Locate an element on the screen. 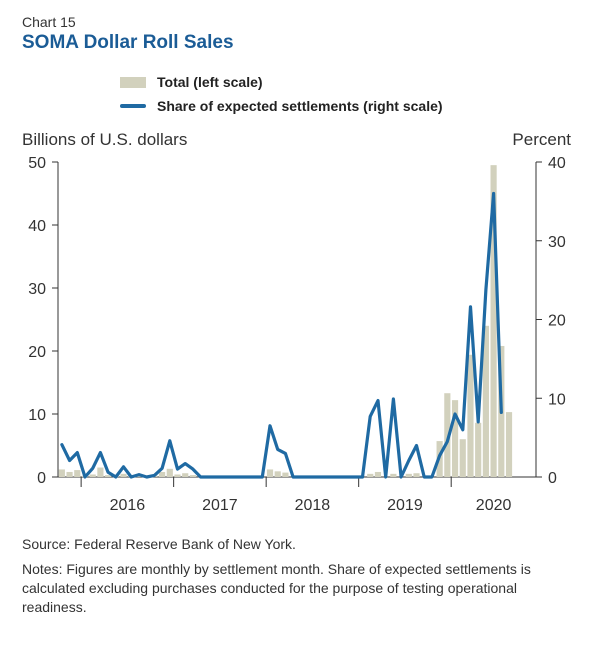 This screenshot has height=651, width=599. left-axis-title: Billions of U.S. dollars is located at coordinates (105, 139).